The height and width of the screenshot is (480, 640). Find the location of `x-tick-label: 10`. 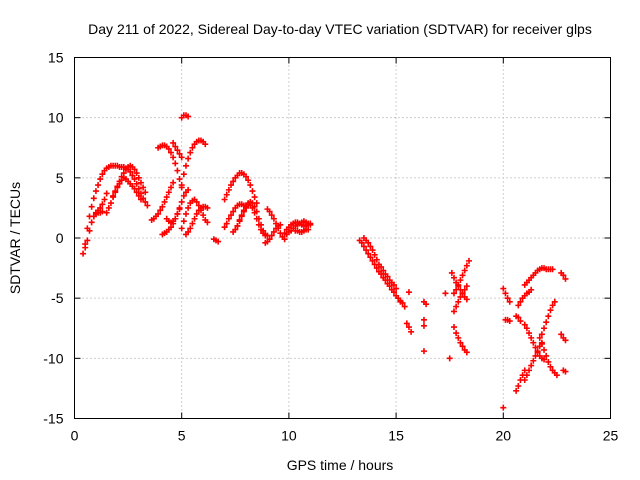

x-tick-label: 10 is located at coordinates (289, 436).